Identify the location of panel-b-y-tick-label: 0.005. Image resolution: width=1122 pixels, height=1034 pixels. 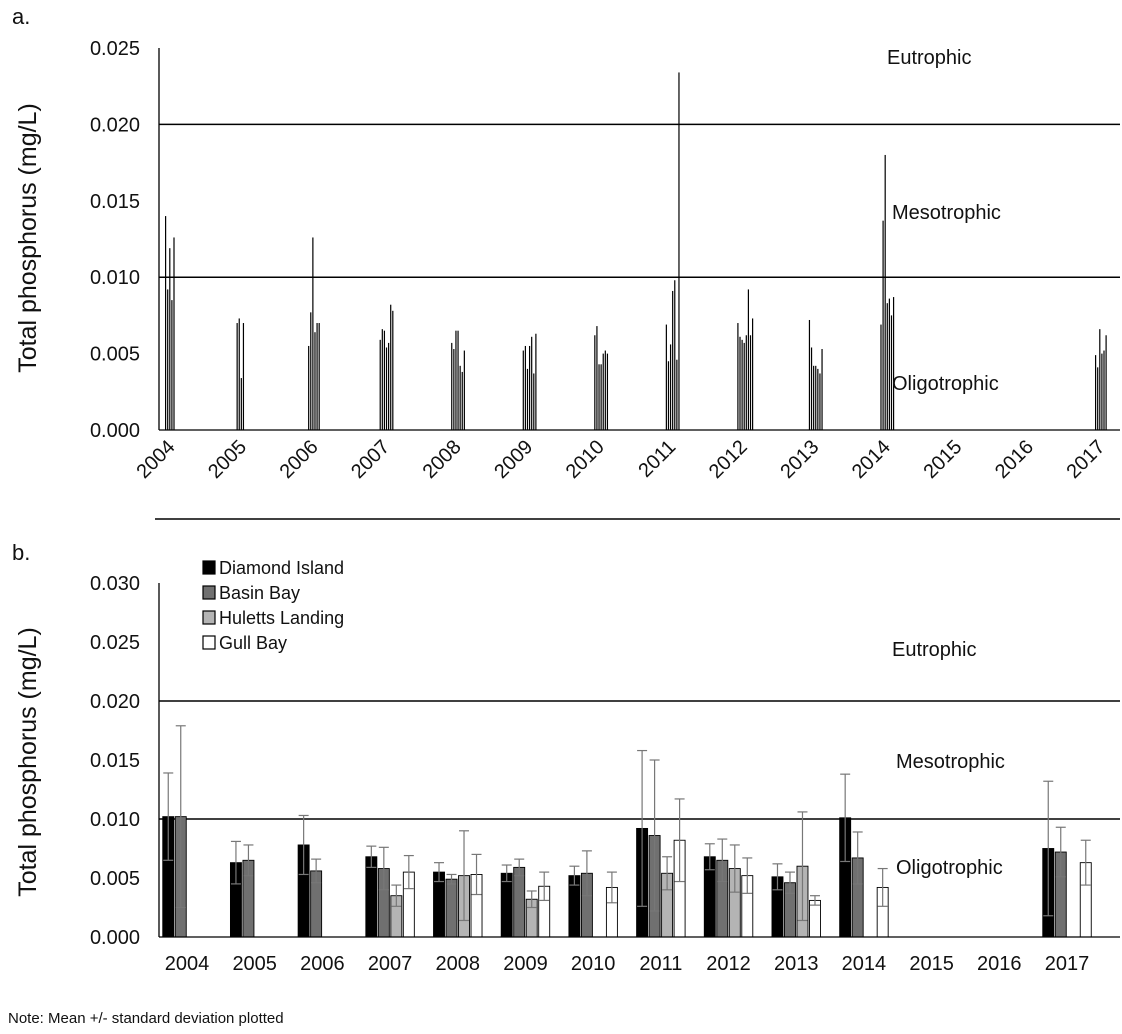
(115, 879).